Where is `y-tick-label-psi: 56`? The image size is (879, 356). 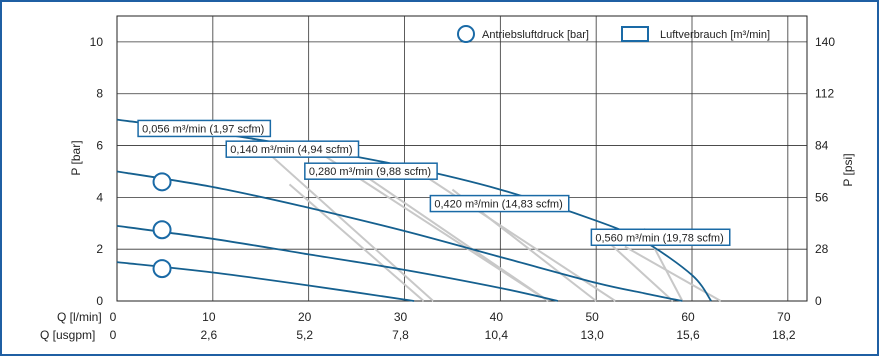 y-tick-label-psi: 56 is located at coordinates (822, 197).